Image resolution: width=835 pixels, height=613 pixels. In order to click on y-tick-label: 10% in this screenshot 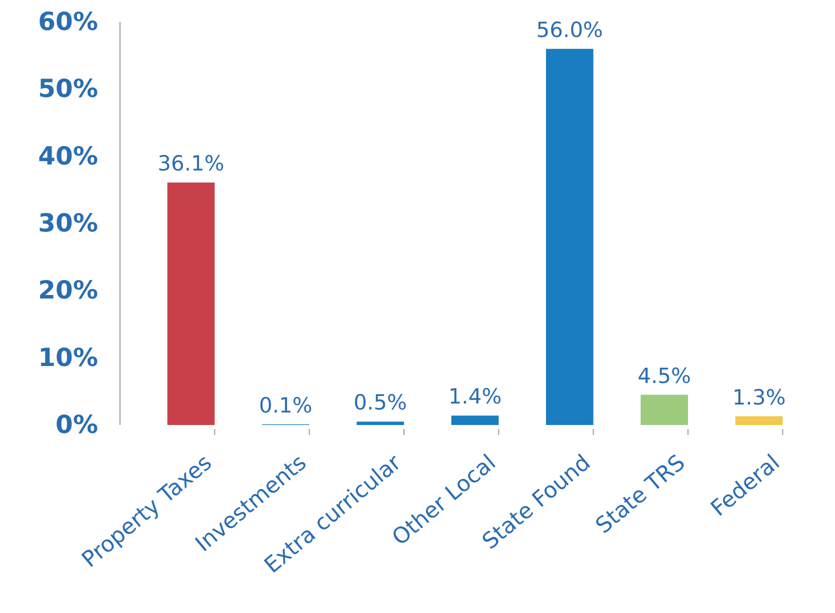, I will do `click(68, 357)`.